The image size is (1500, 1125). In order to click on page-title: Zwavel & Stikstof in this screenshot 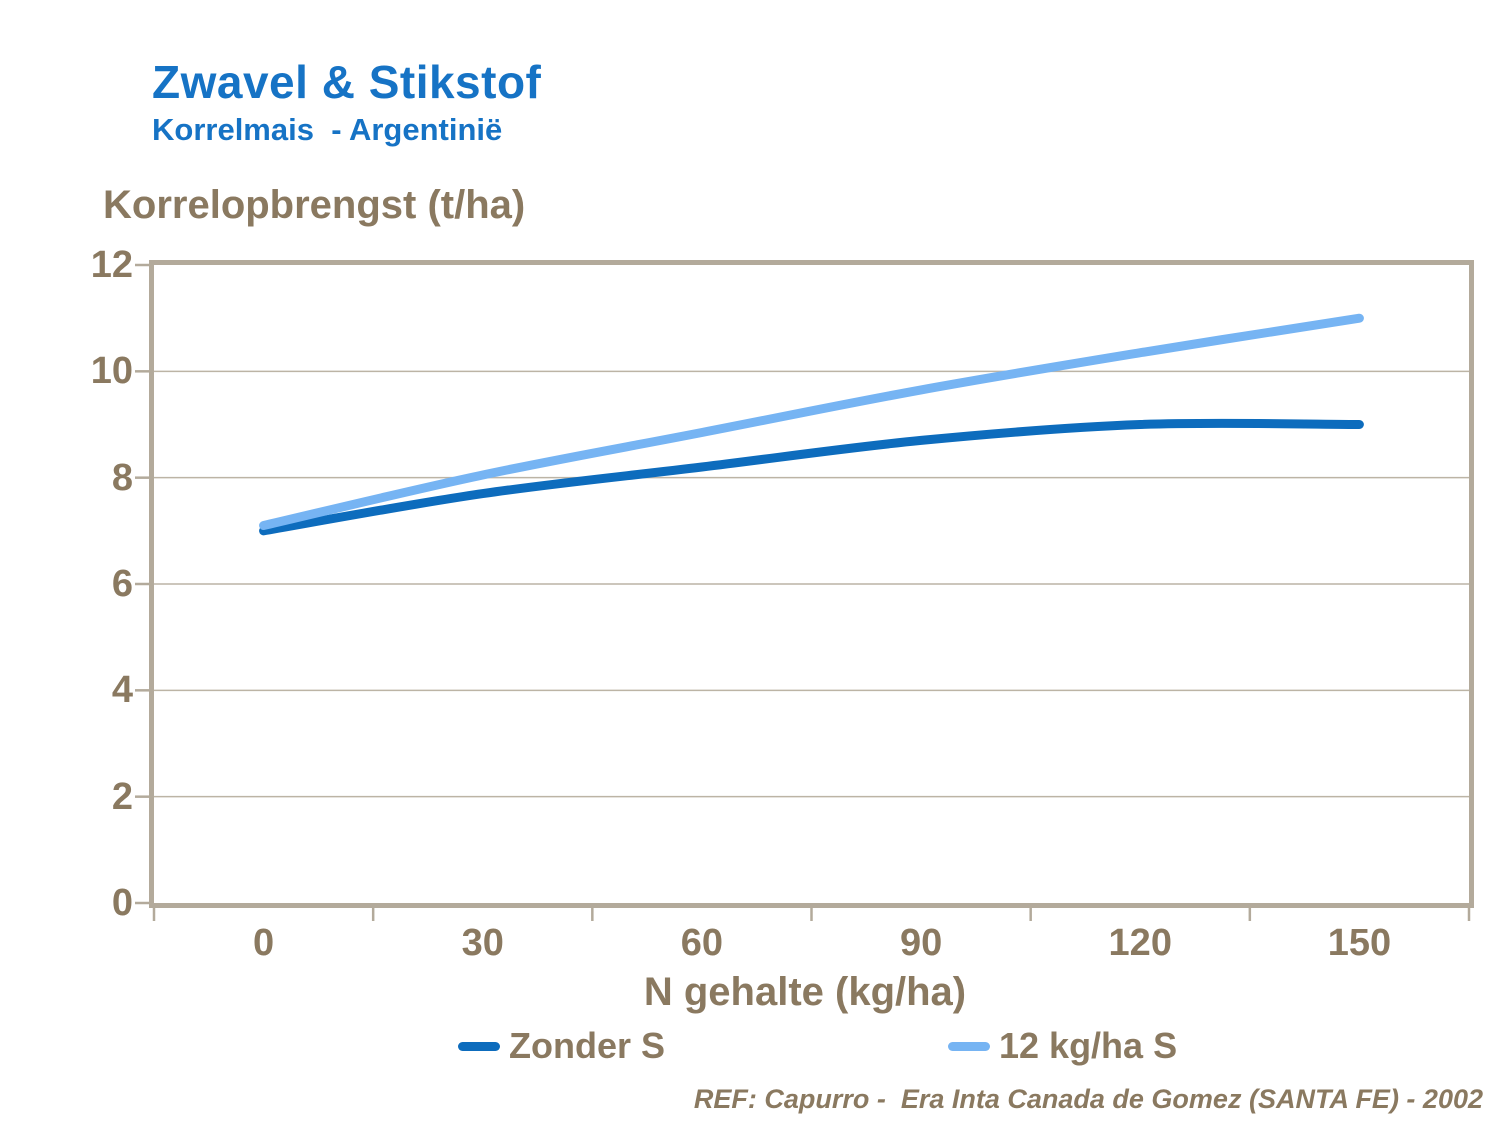, I will do `click(347, 82)`.